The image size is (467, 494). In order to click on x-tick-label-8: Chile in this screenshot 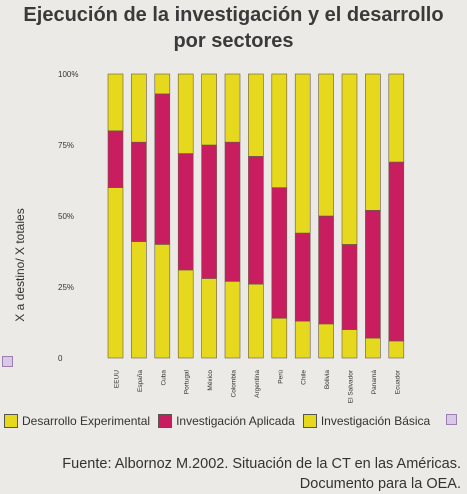, I will do `click(304, 377)`.